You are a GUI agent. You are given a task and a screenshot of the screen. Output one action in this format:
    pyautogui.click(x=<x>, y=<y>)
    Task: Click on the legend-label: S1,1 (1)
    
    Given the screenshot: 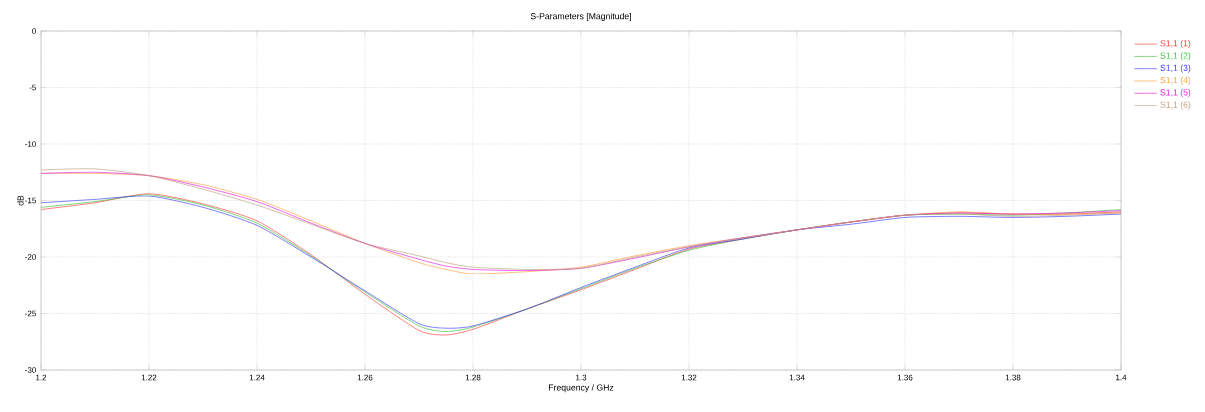 What is the action you would take?
    pyautogui.click(x=1175, y=44)
    